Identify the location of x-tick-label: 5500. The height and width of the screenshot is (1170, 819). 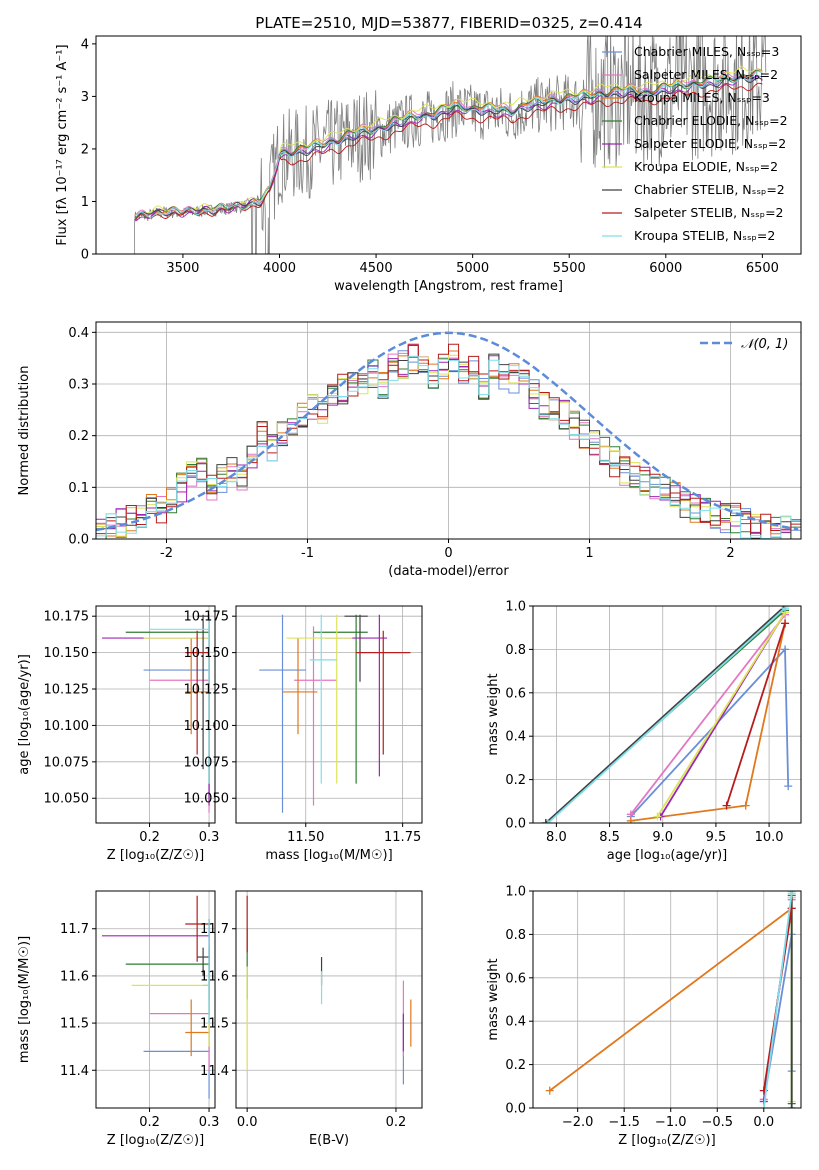
(569, 268).